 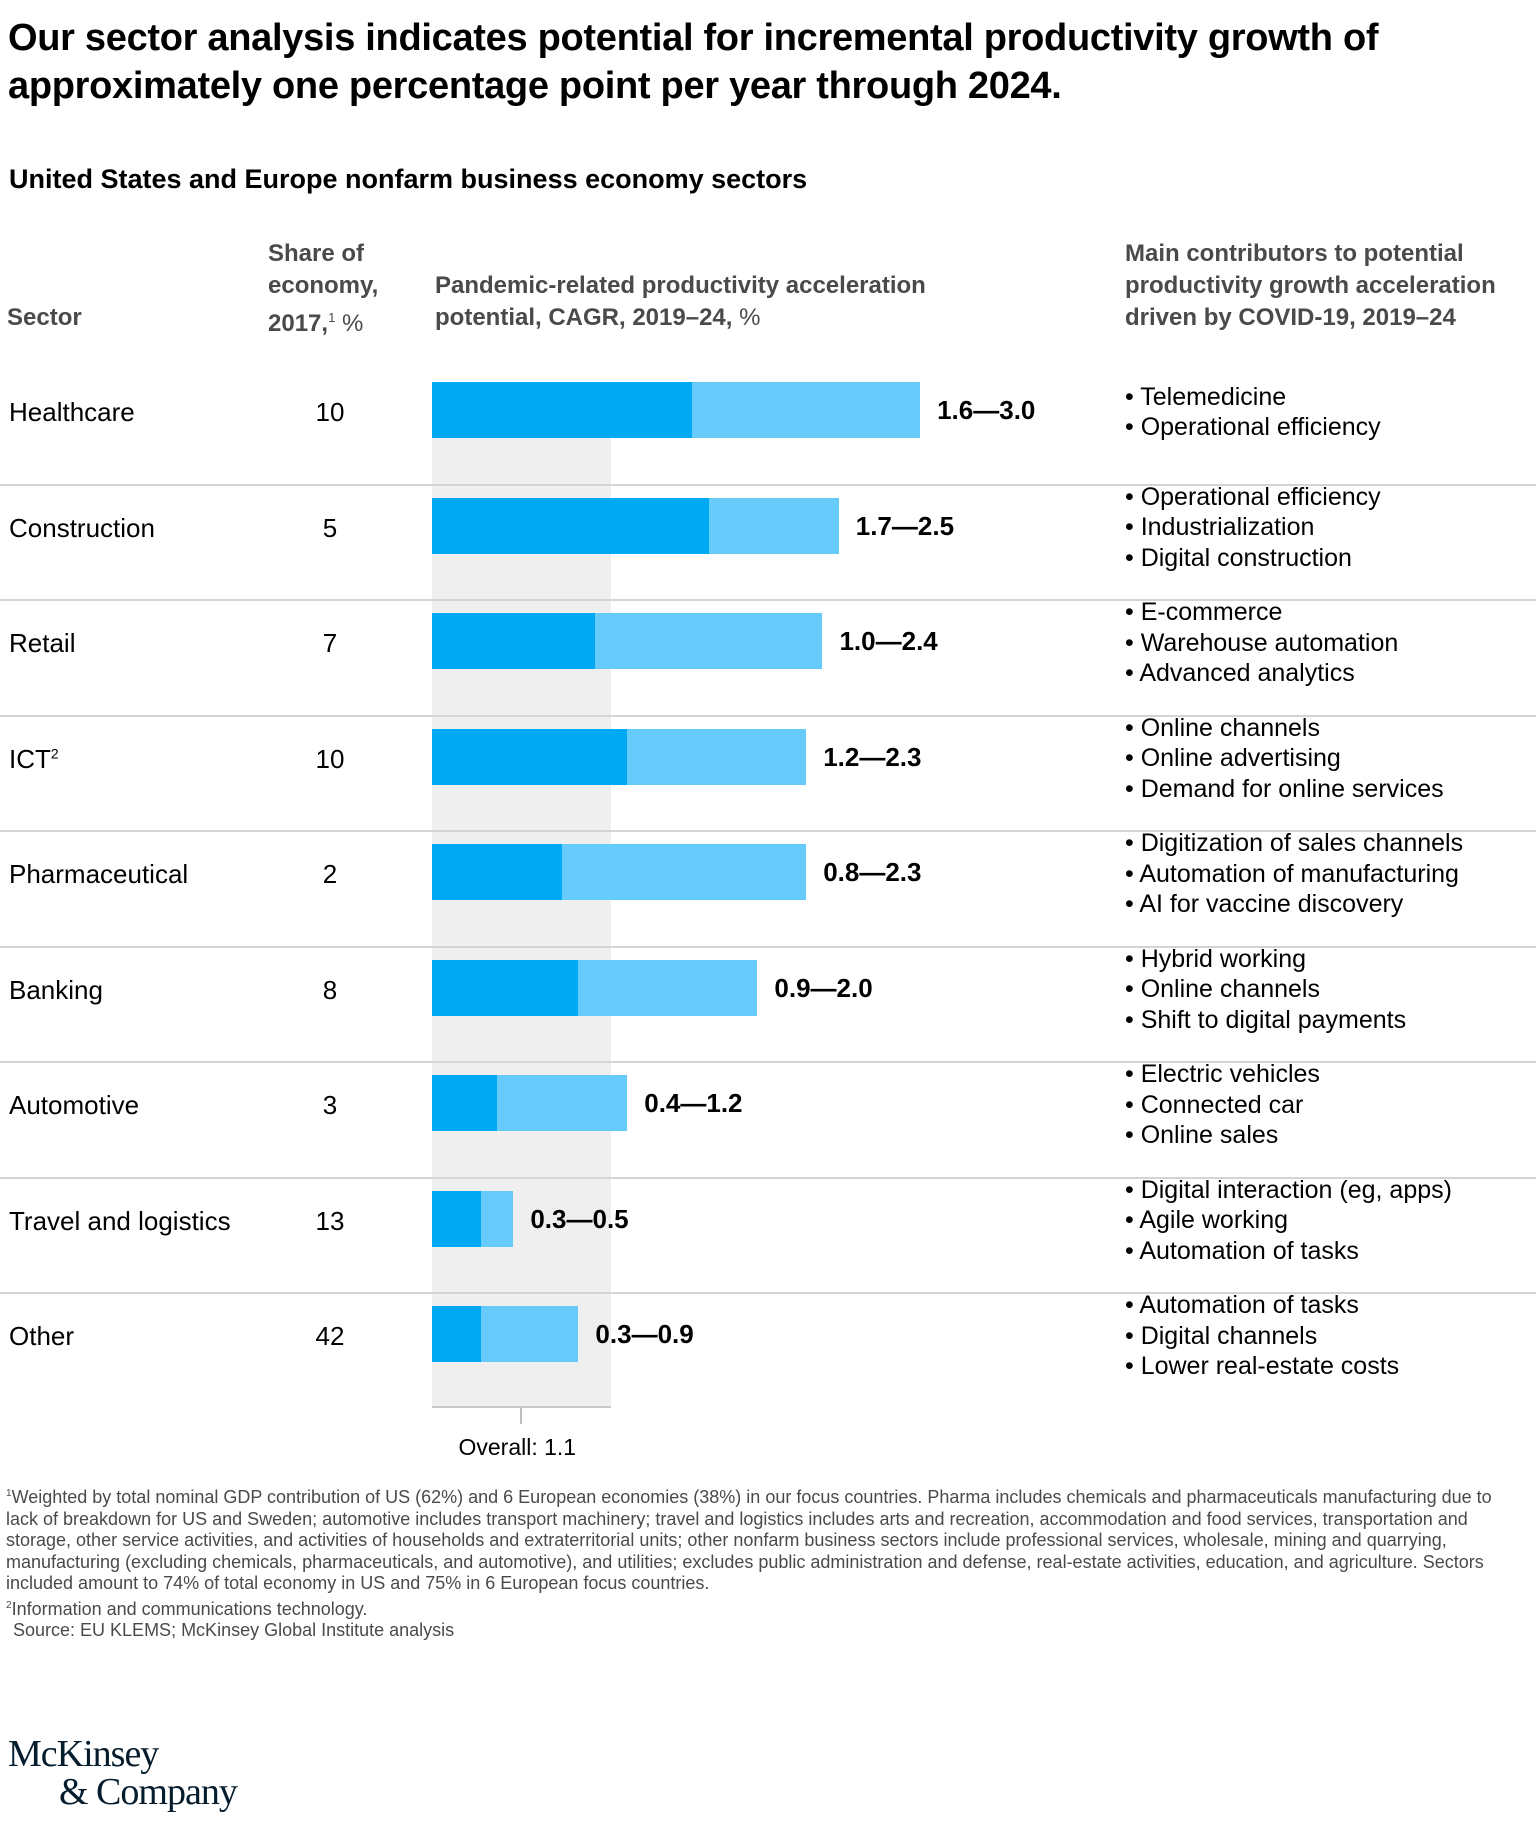 What do you see at coordinates (1216, 958) in the screenshot?
I see `contributor-item: • Hybrid working` at bounding box center [1216, 958].